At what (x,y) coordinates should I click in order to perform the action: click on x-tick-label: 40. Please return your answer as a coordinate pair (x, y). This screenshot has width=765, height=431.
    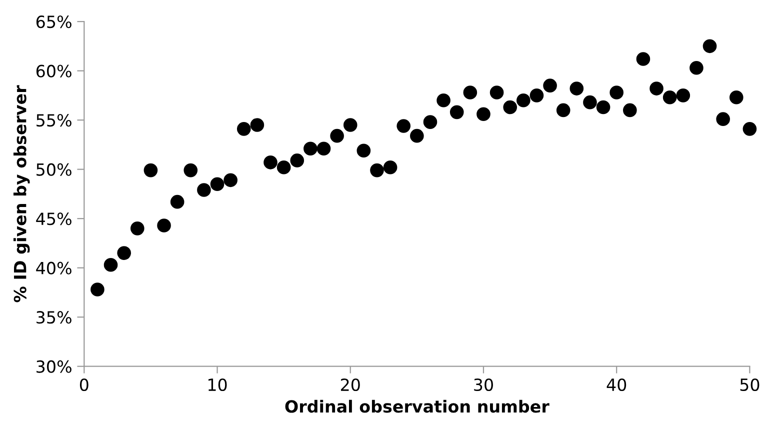
    Looking at the image, I should click on (616, 385).